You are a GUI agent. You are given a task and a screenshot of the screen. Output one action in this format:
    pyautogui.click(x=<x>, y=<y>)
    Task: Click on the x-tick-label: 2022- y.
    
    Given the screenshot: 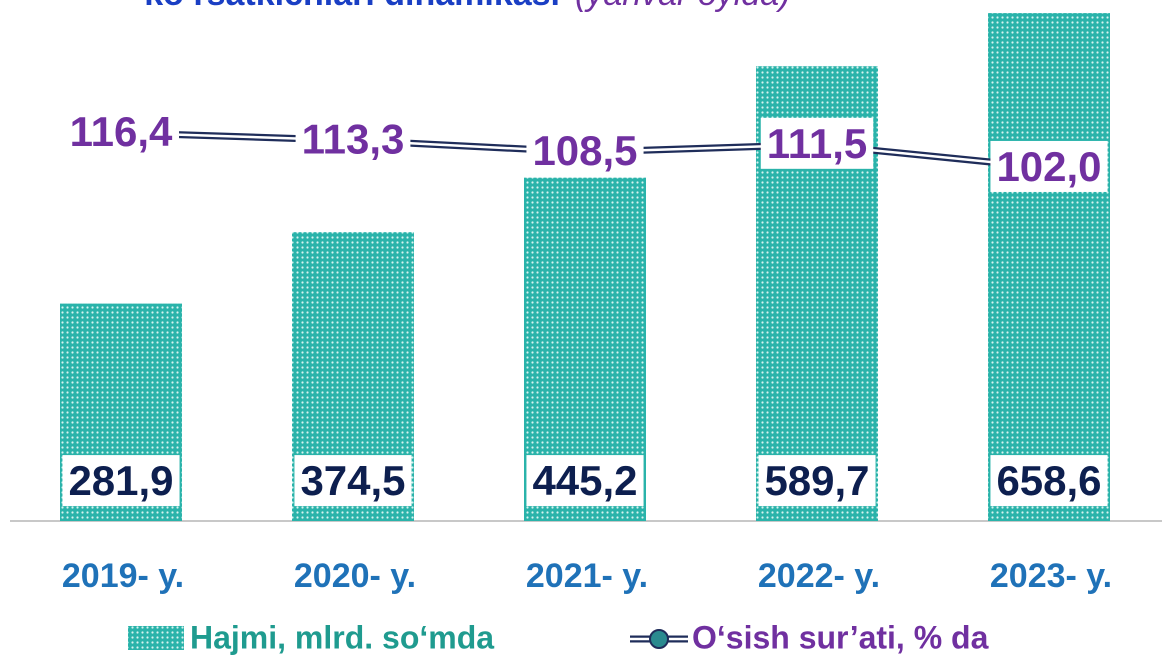 What is the action you would take?
    pyautogui.click(x=819, y=576)
    